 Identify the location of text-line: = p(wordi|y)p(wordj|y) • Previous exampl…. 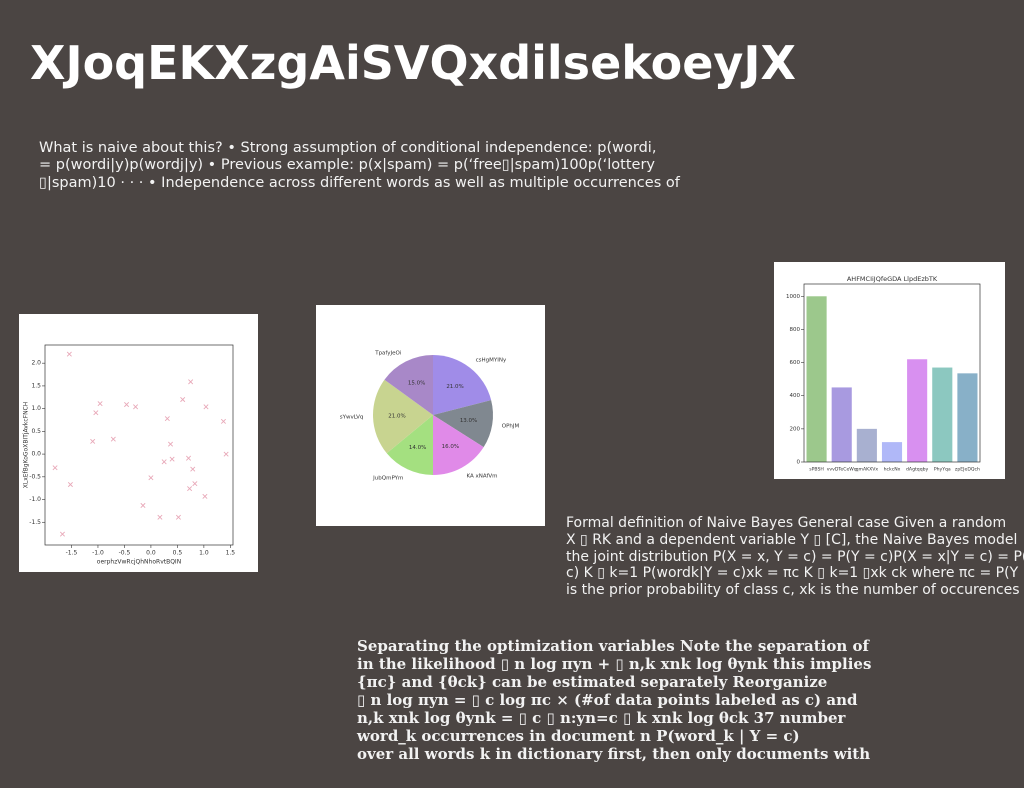
(347, 165).